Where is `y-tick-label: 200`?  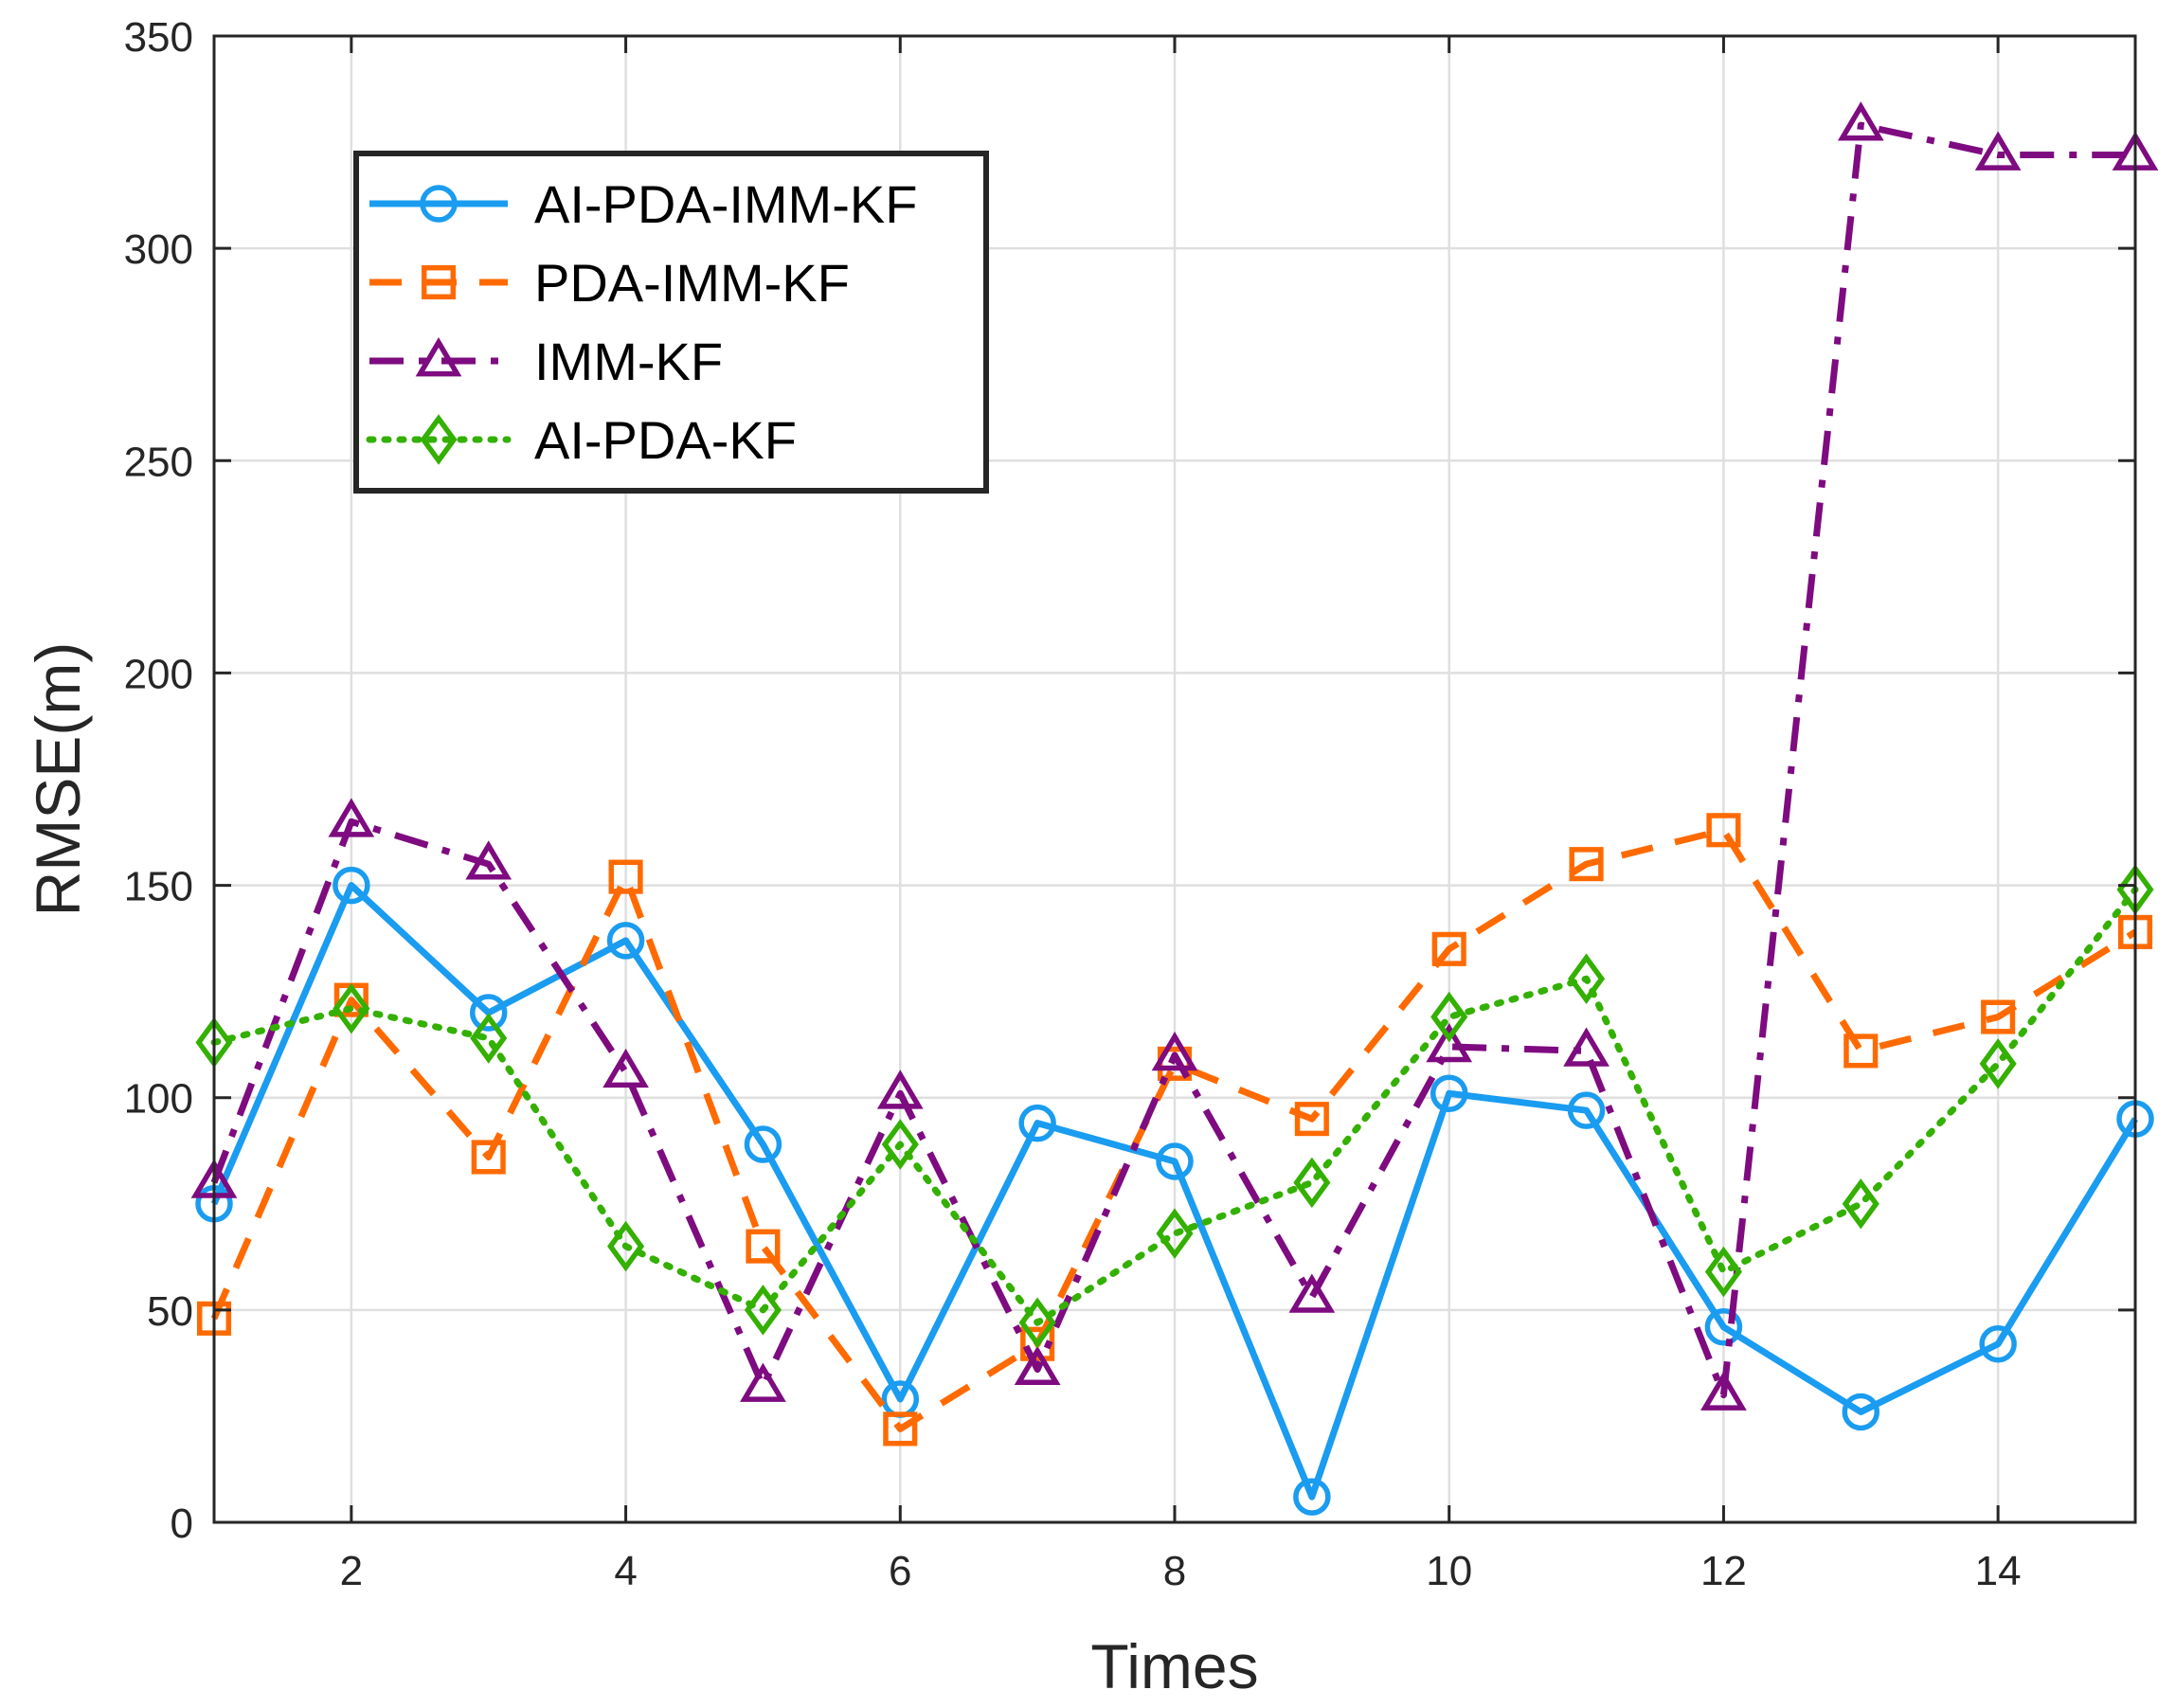 y-tick-label: 200 is located at coordinates (158, 674).